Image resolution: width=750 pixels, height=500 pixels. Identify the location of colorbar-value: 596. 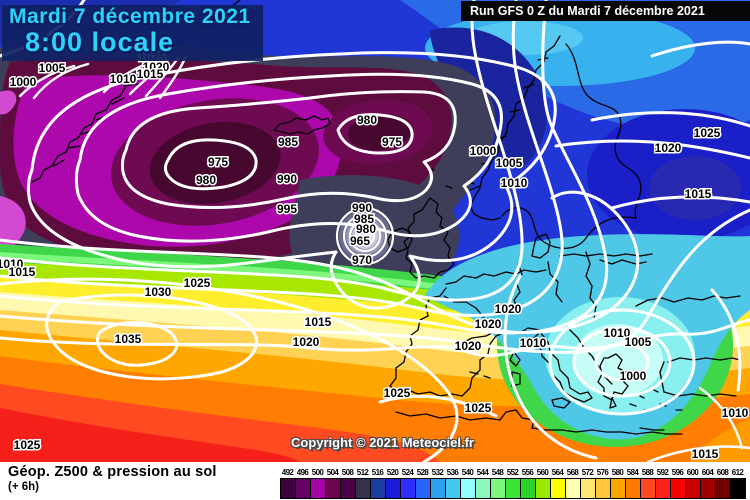
(677, 472).